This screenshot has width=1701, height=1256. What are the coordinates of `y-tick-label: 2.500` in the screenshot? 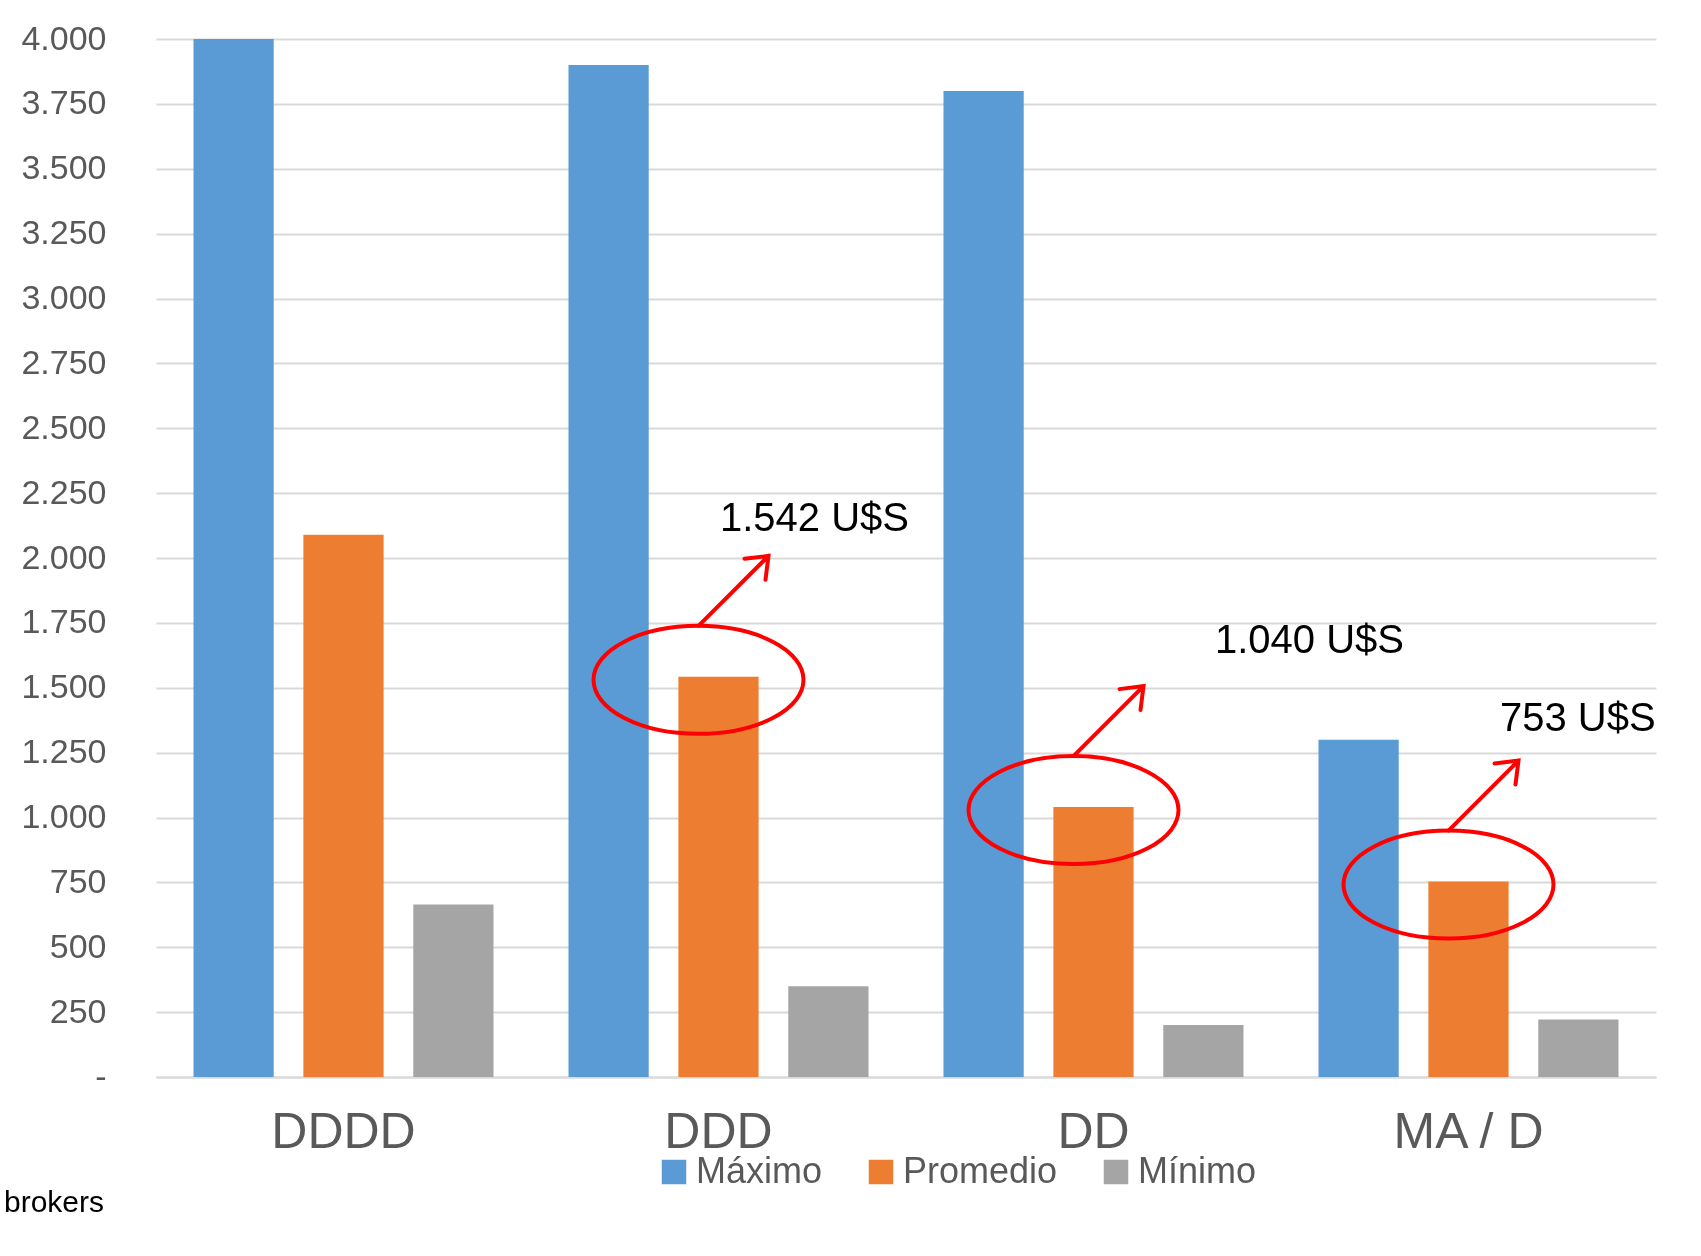 It's located at (64, 426).